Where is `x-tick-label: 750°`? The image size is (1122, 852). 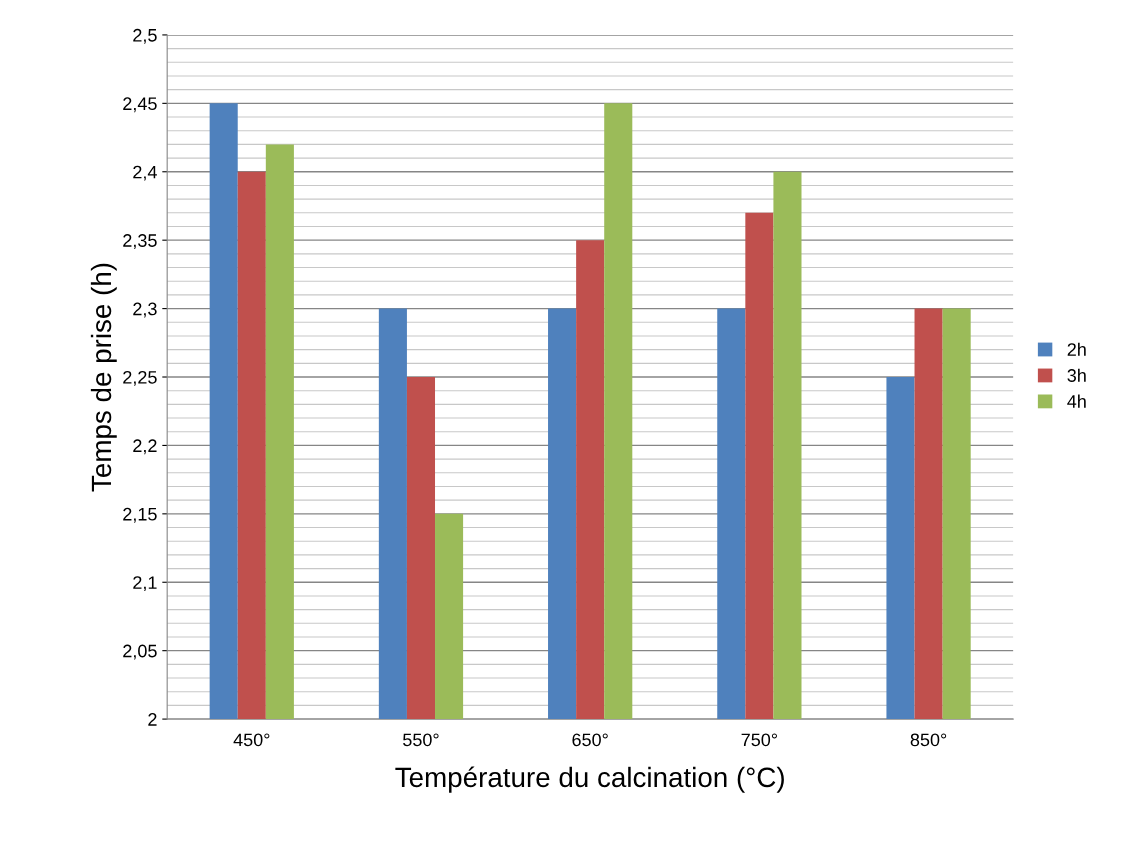 x-tick-label: 750° is located at coordinates (759, 740).